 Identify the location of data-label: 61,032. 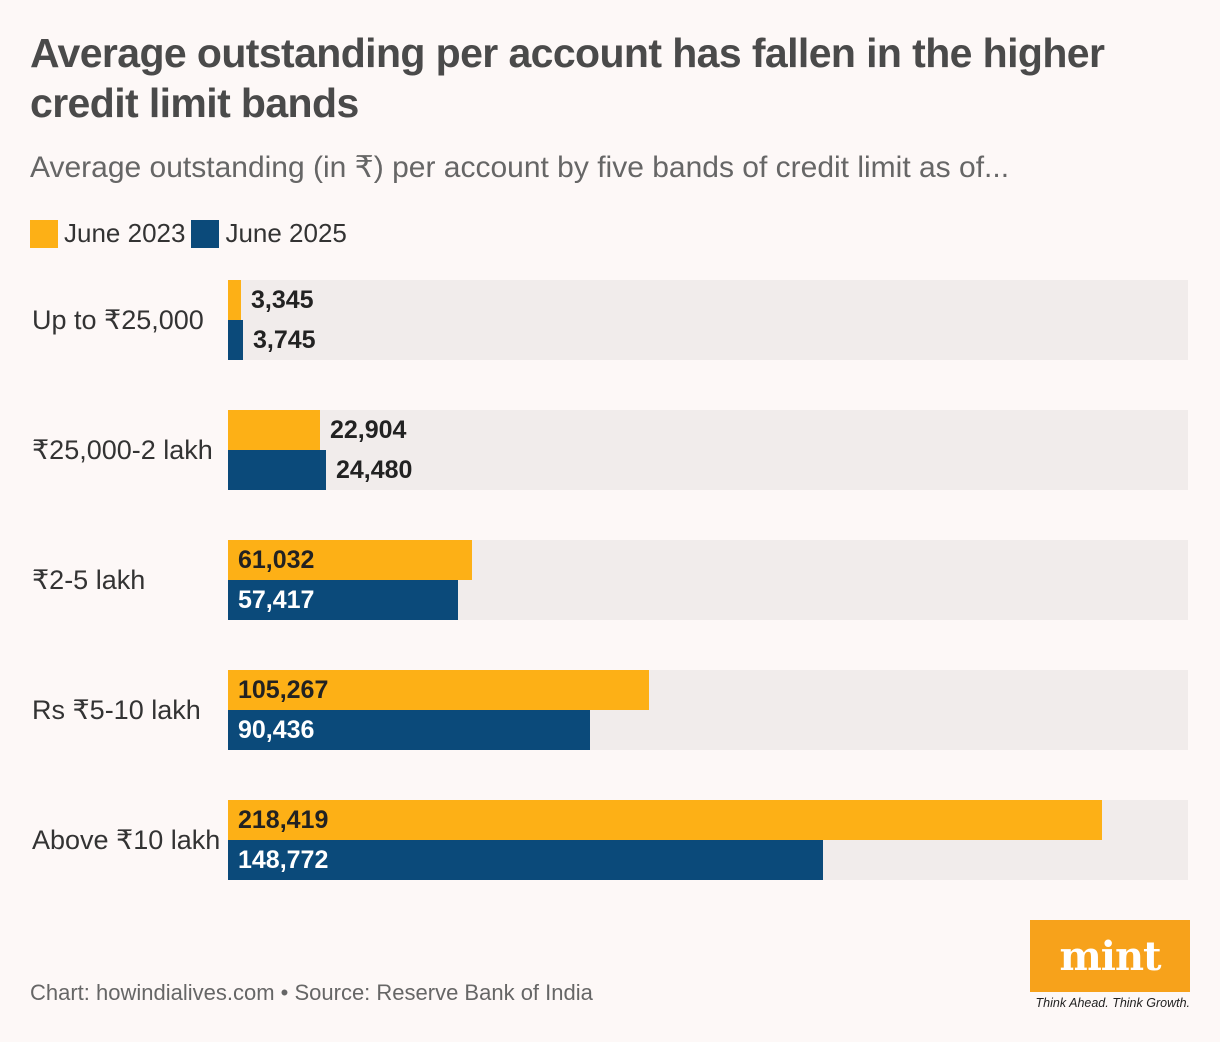
(276, 560).